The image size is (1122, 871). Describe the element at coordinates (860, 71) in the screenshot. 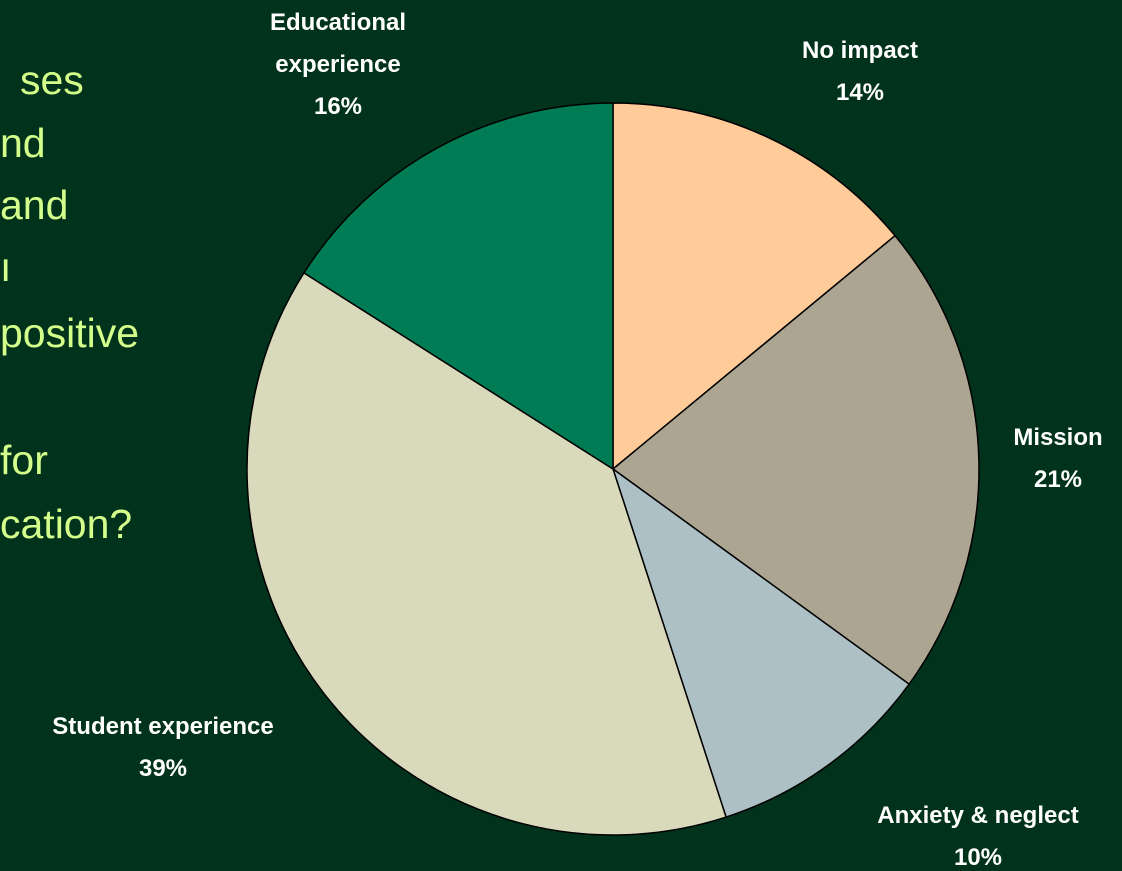

I see `slice-label: No impact 14%` at that location.